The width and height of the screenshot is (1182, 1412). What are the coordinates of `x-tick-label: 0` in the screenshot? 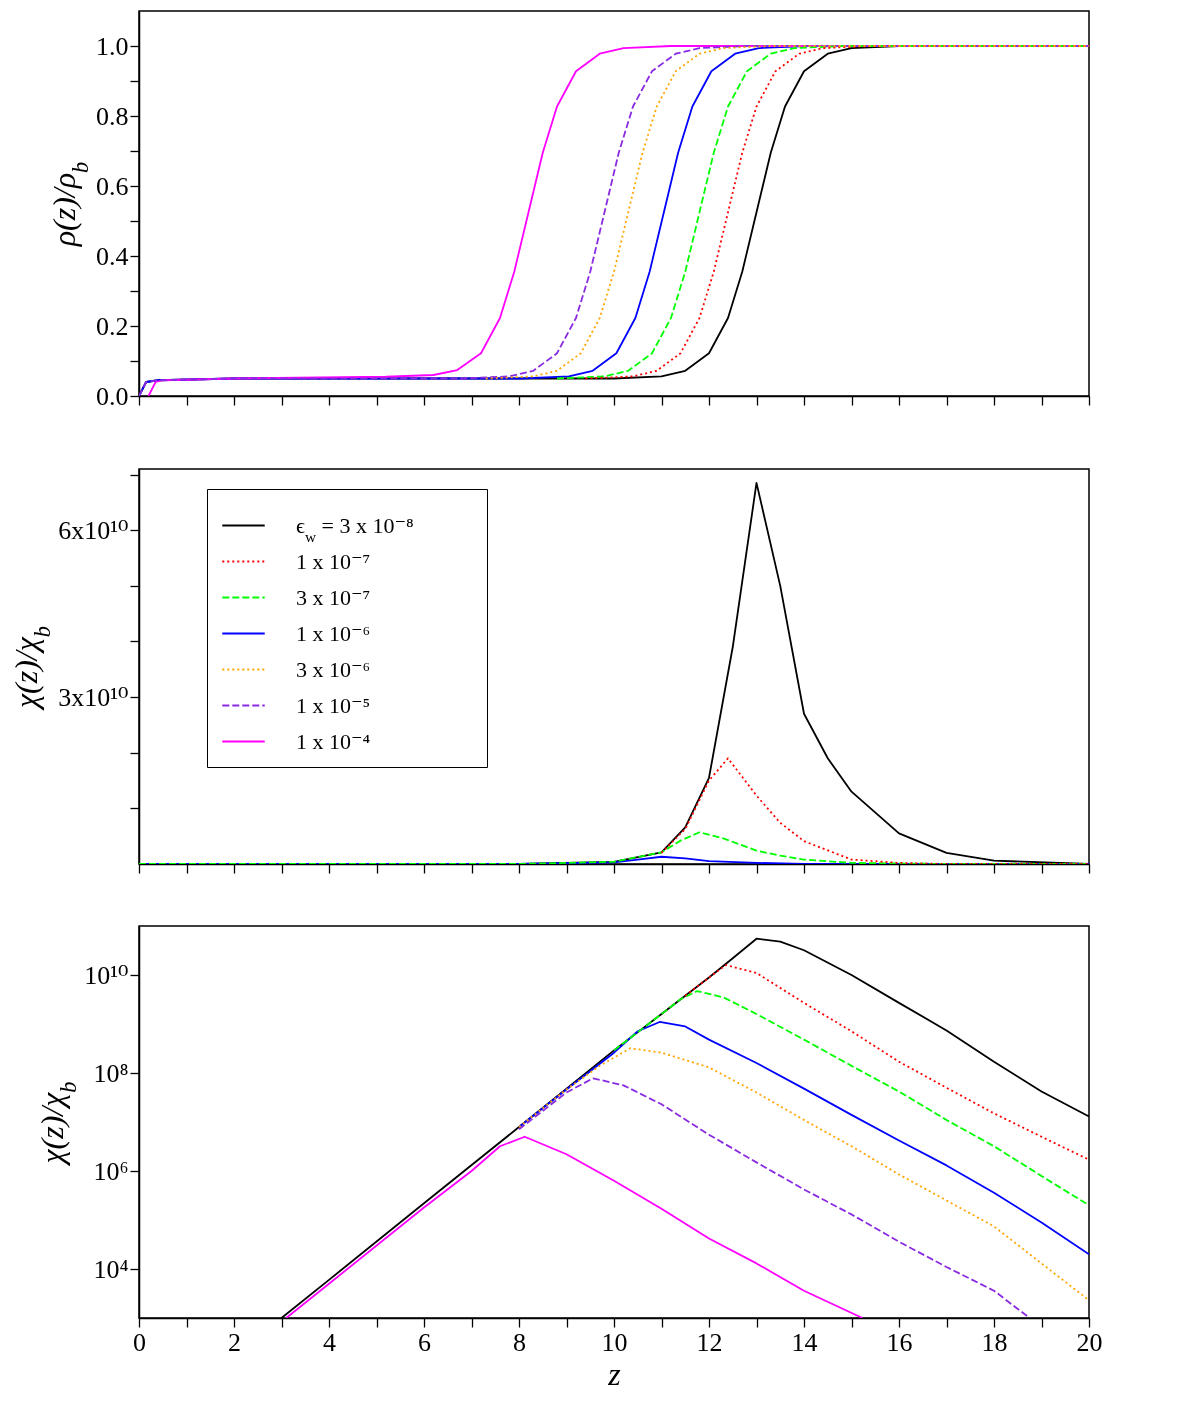 It's located at (139, 1342).